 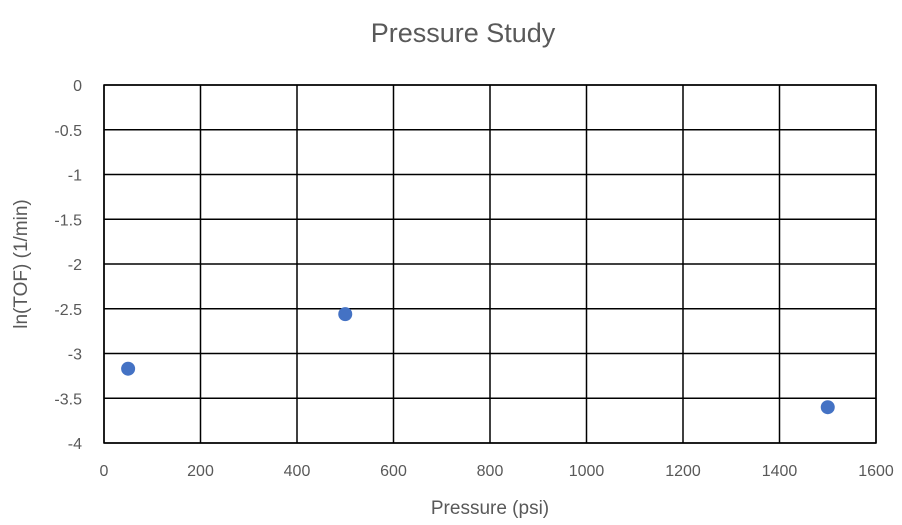 I want to click on x-tick-label: 1400, so click(x=780, y=471).